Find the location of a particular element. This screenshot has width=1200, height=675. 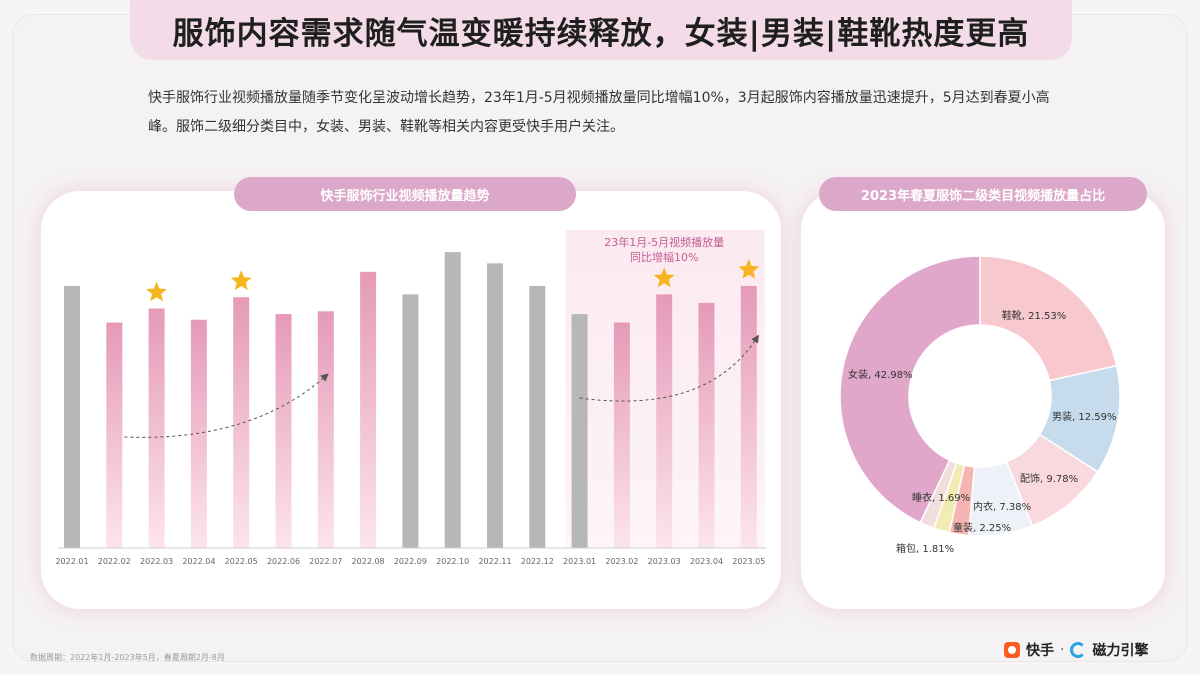

highlight-label-1: 23年1月-5月视频播放量 is located at coordinates (664, 242).